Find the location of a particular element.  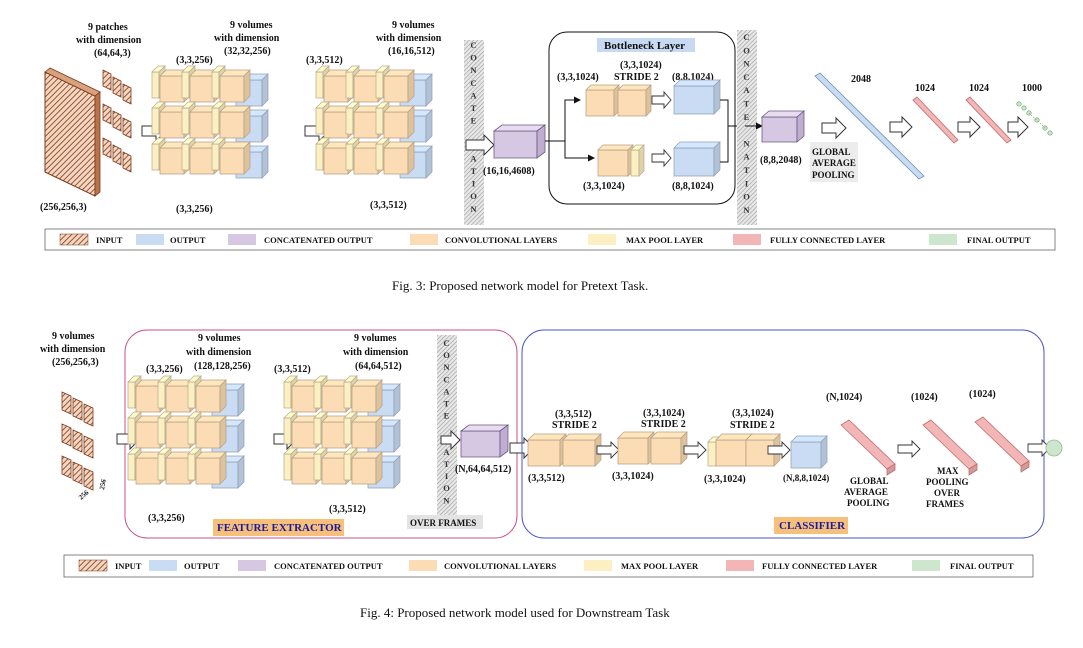

fig3-patches-subtitle: with dimension is located at coordinates (109, 40).